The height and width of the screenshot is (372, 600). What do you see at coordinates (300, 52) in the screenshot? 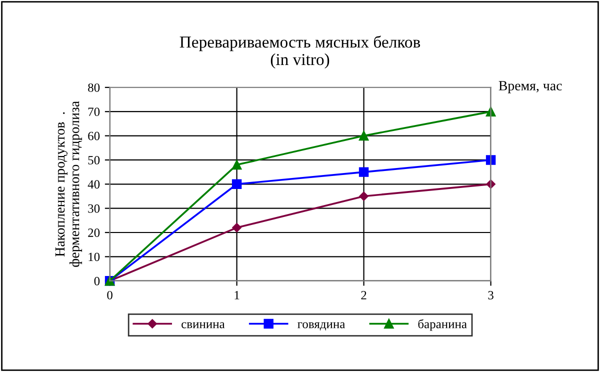
I see `chart-title: Перевариваемость мясных белков (in vitro)` at bounding box center [300, 52].